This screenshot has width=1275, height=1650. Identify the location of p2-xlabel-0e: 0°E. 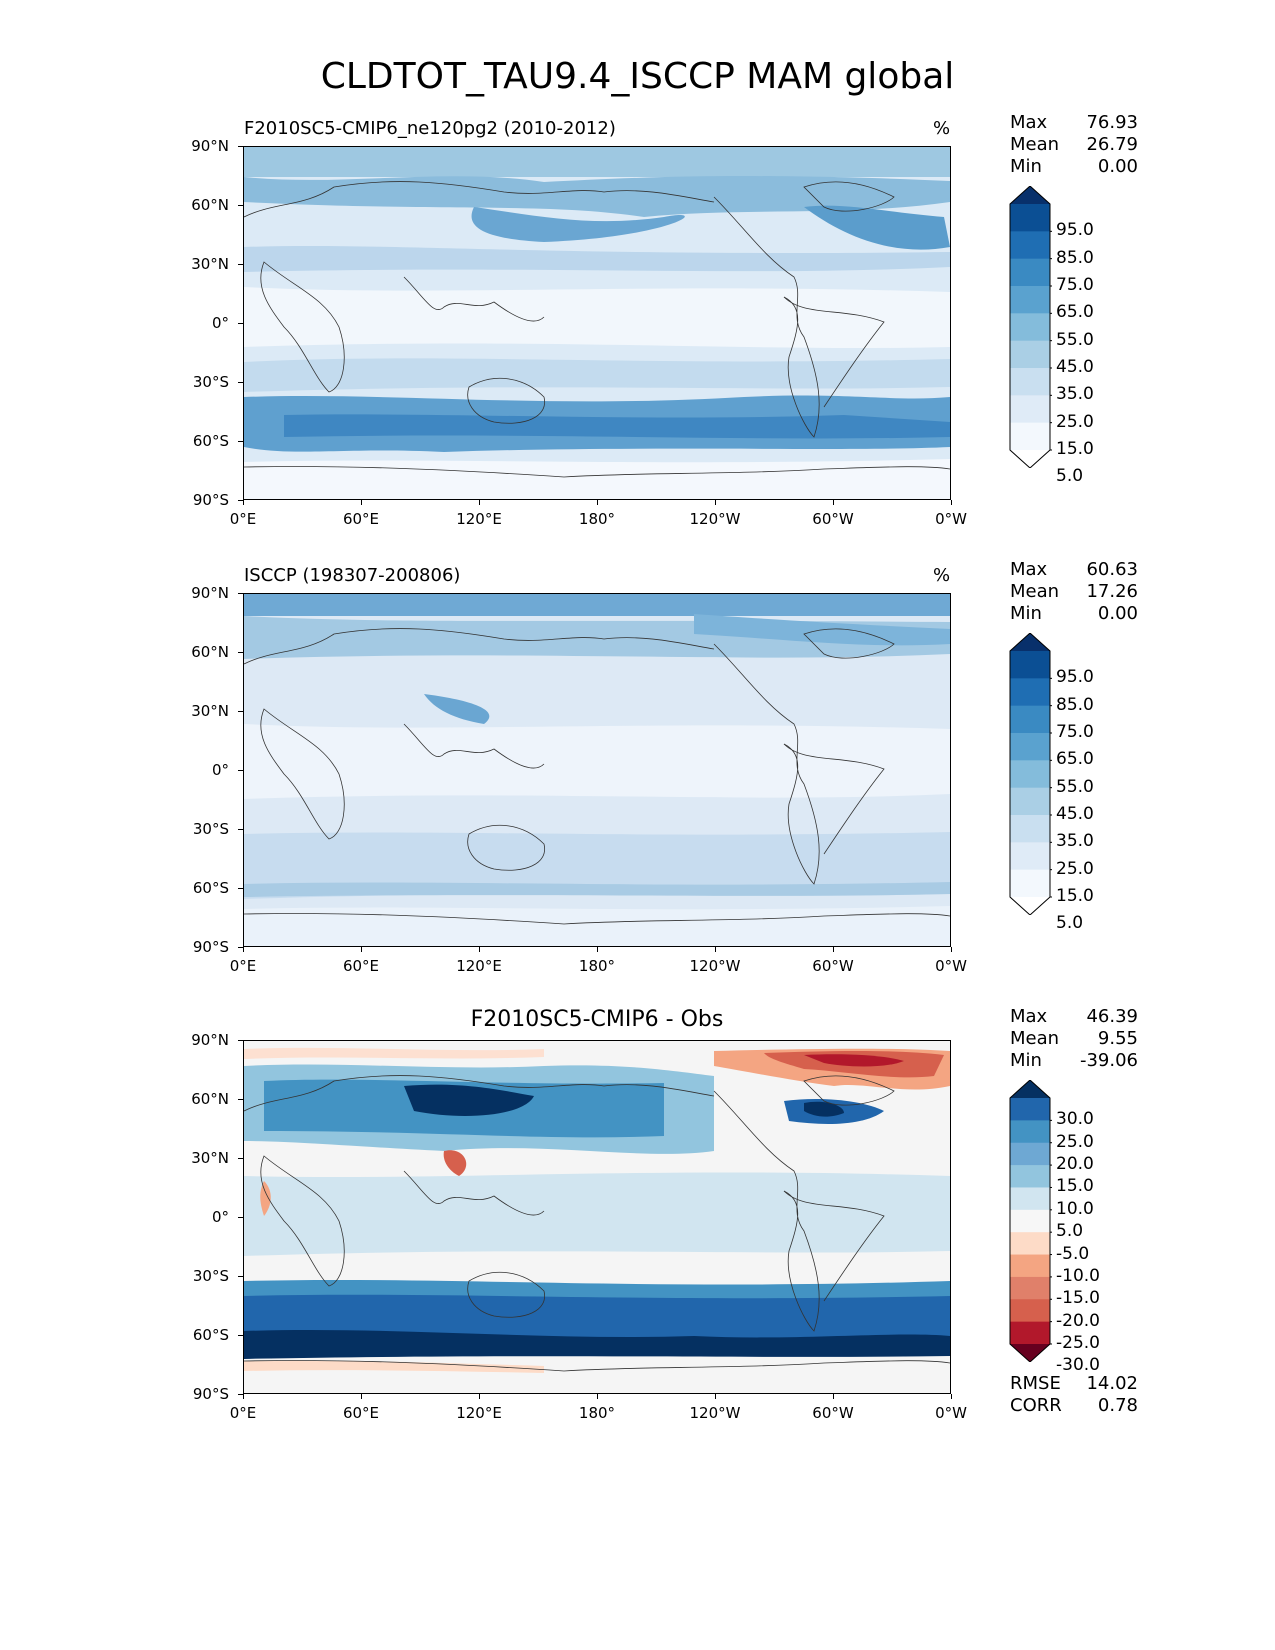
(243, 966).